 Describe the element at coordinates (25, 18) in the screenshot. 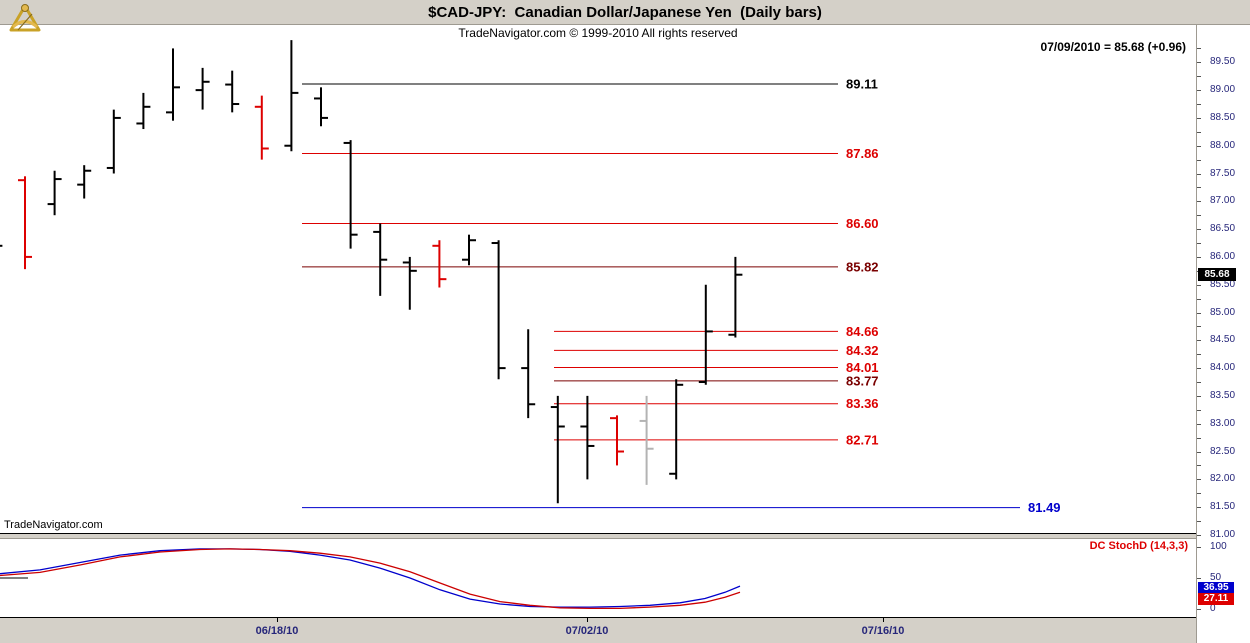

I see `trade-navigator-logo-icon` at that location.